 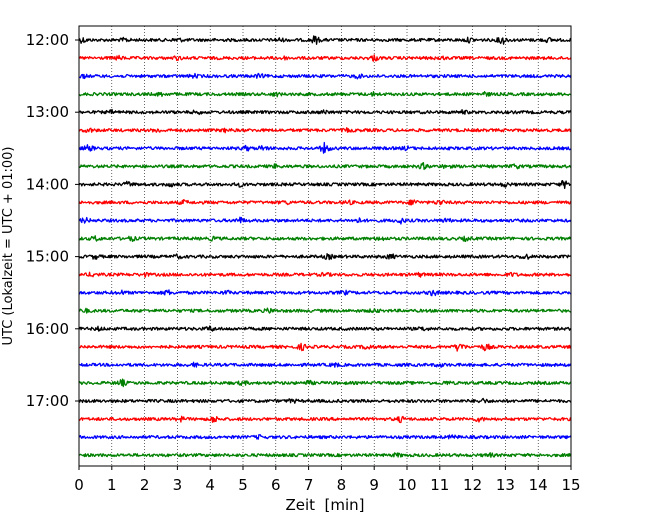 I want to click on x-tick-label-0: 0, so click(x=79, y=485).